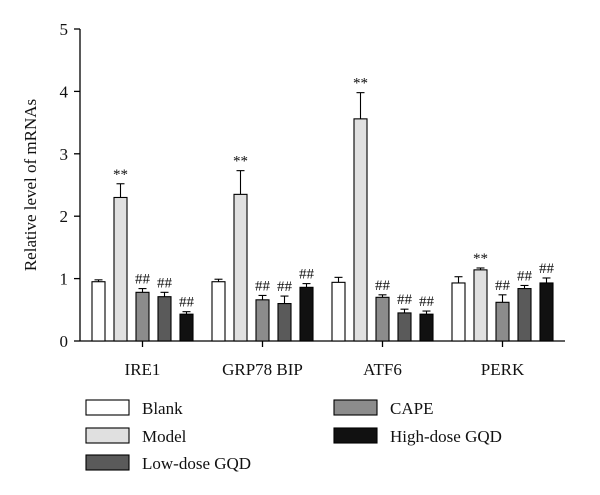  What do you see at coordinates (262, 369) in the screenshot?
I see `category-label: GRP78 BIP` at bounding box center [262, 369].